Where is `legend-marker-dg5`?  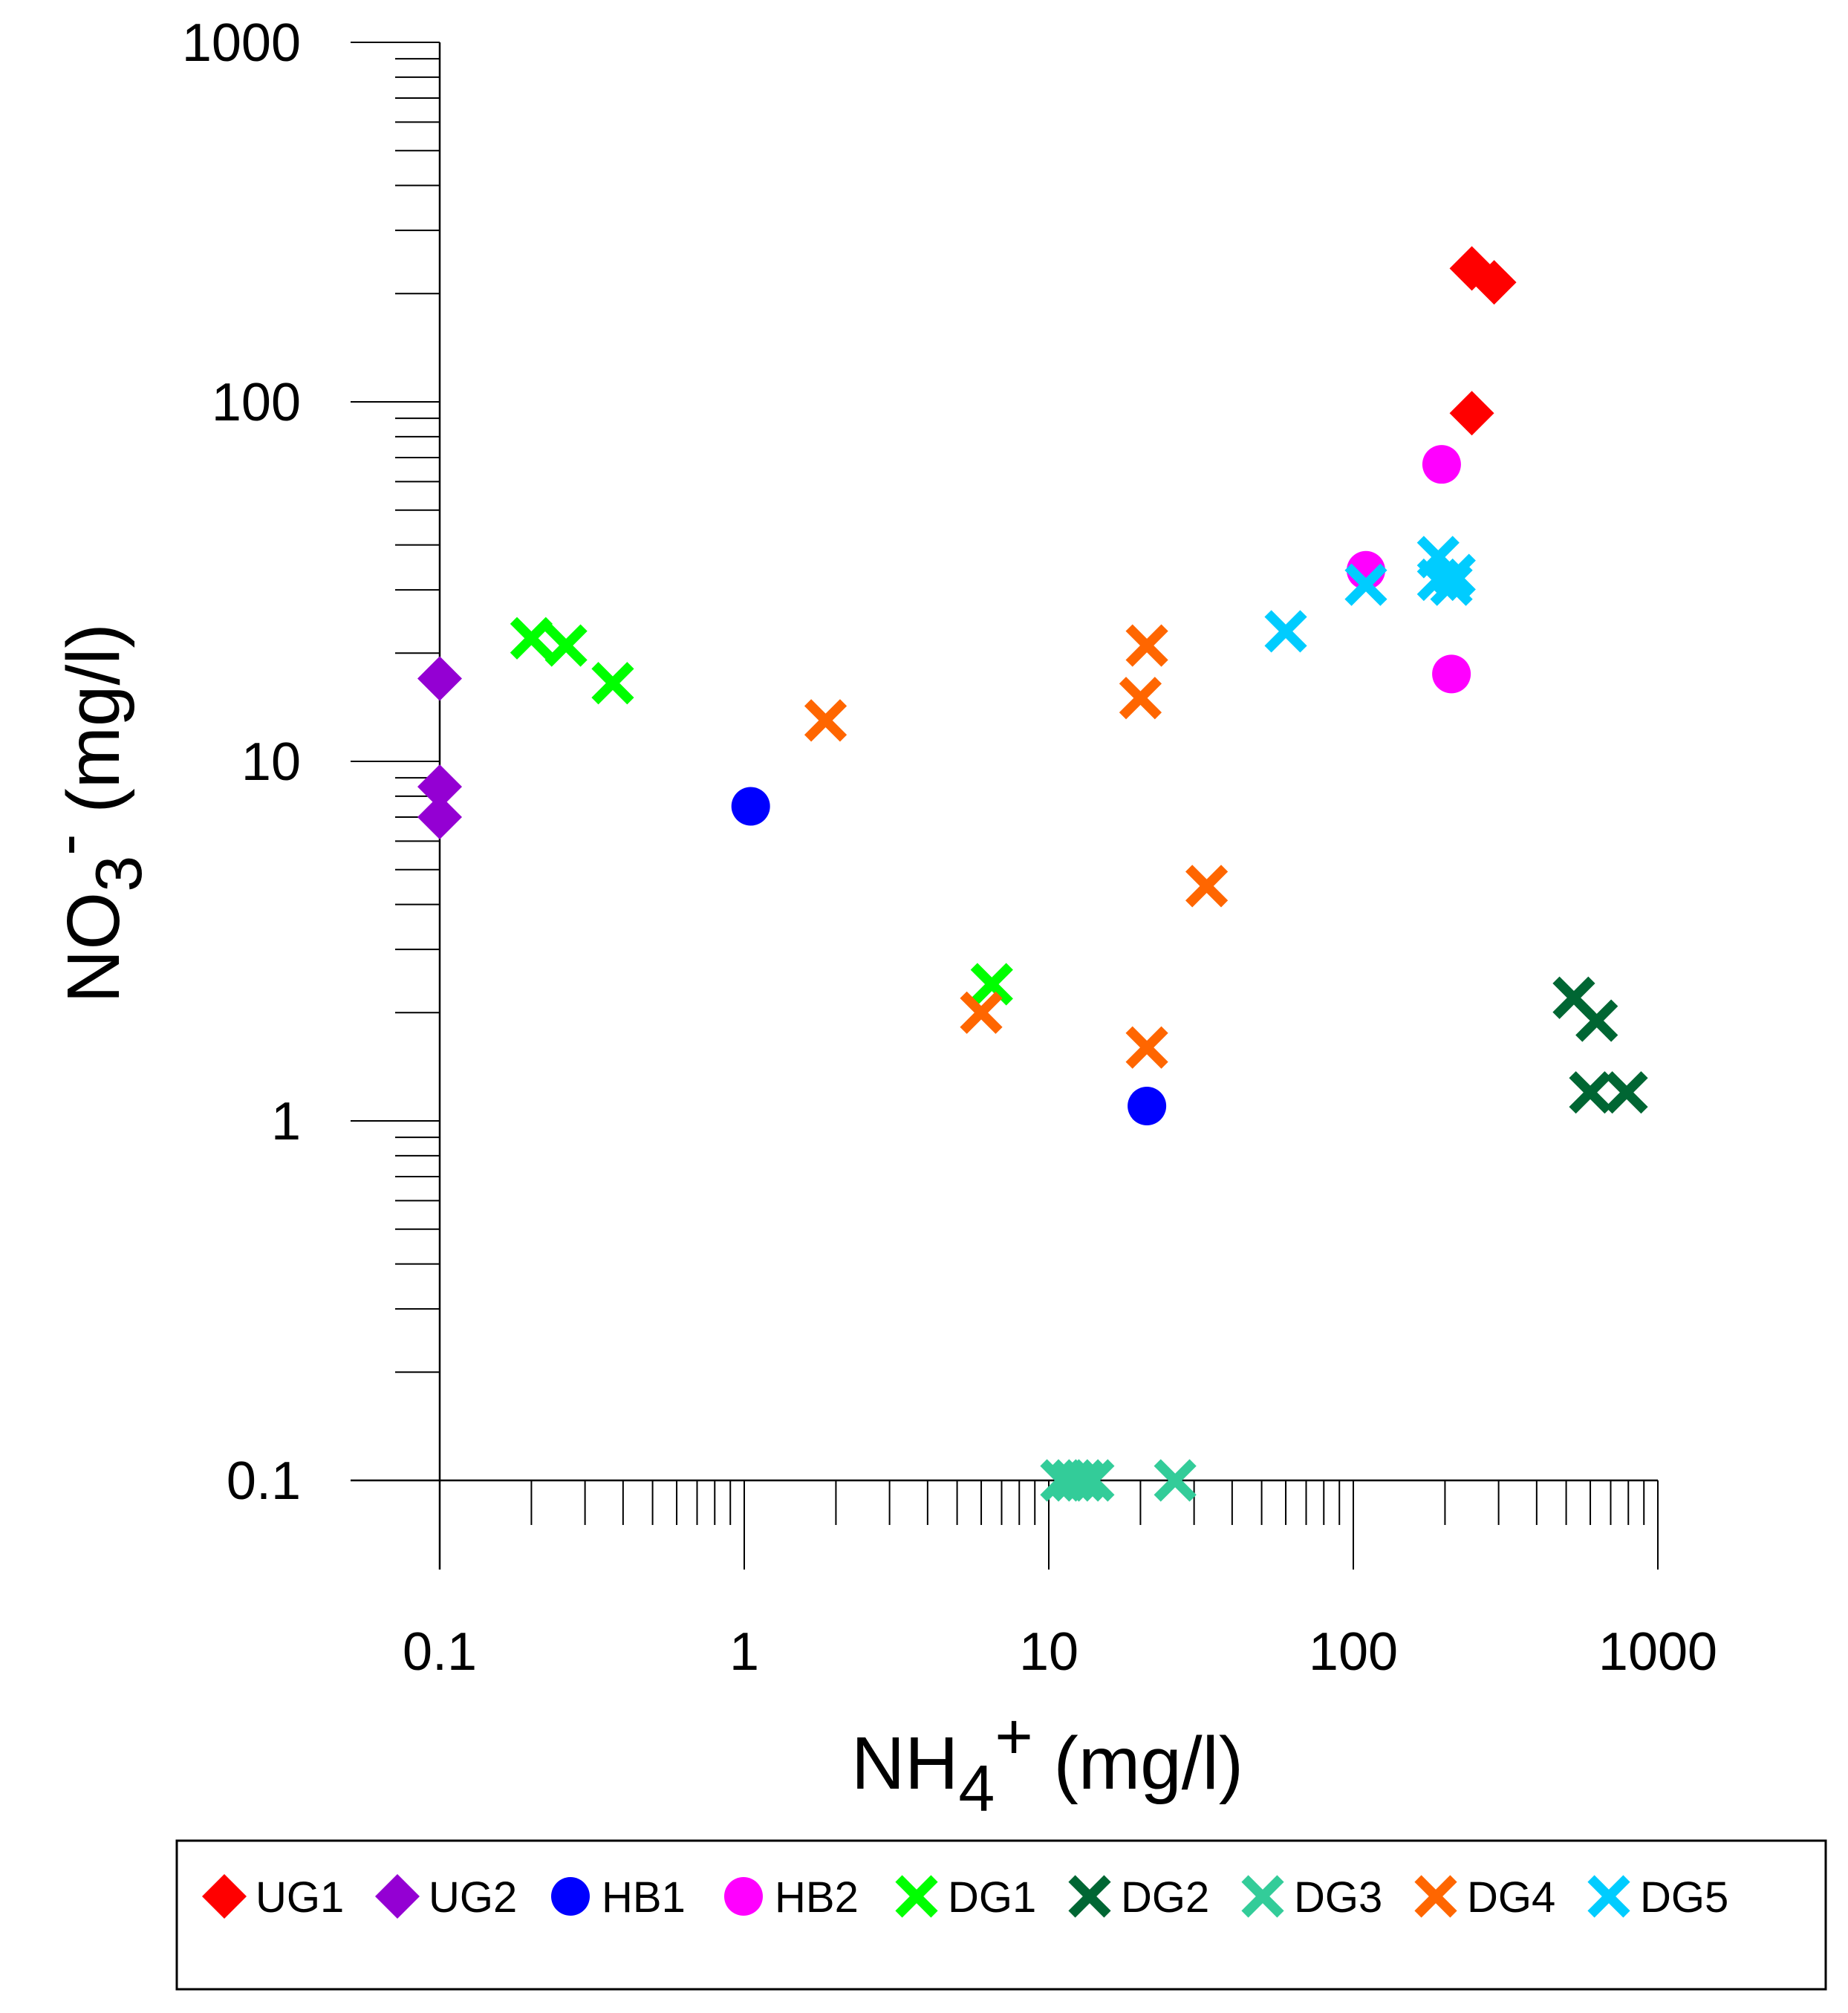 legend-marker-dg5 is located at coordinates (1608, 1896).